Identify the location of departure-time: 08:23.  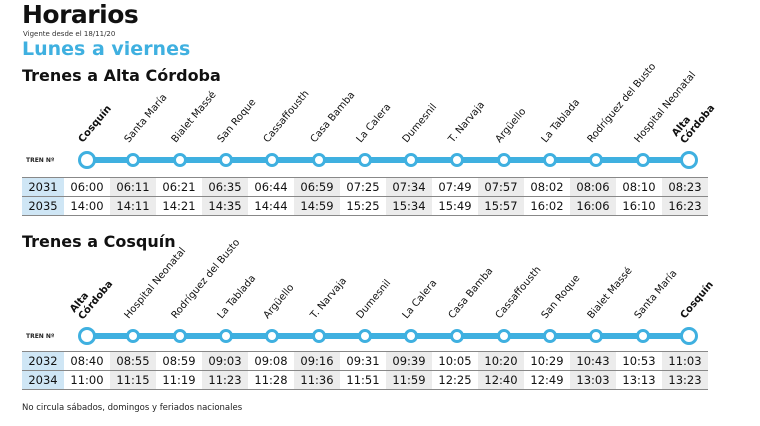
(685, 187).